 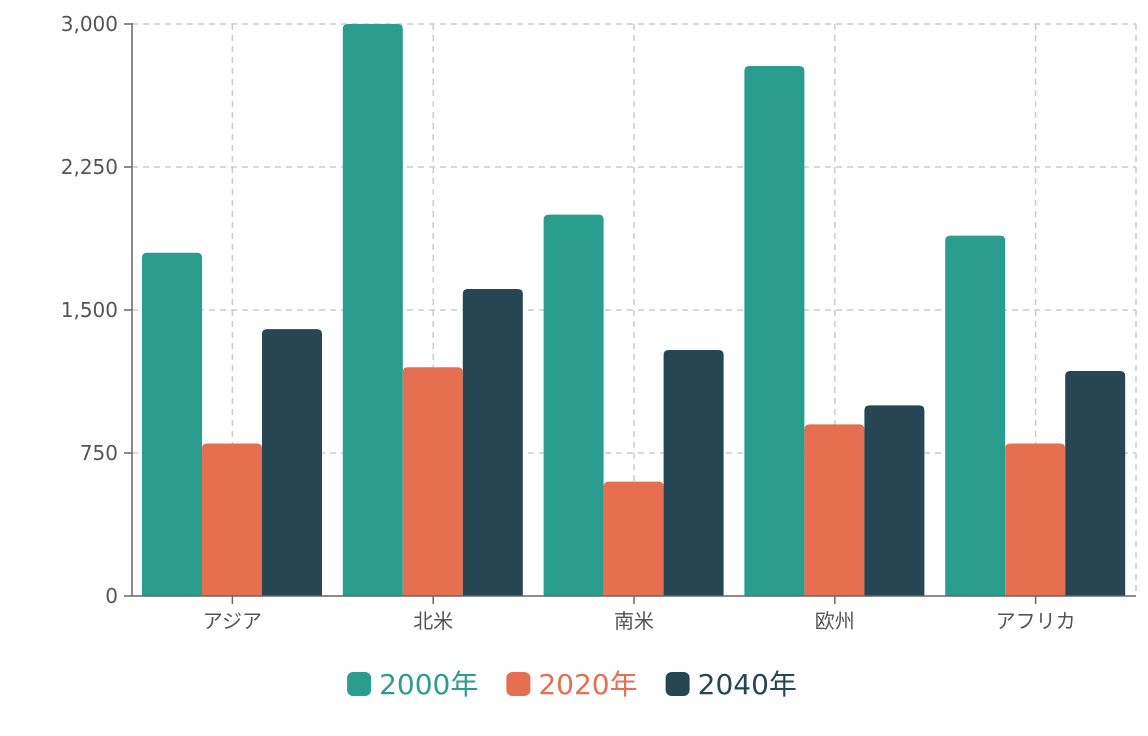 I want to click on legend-item-2: 2020年, so click(x=572, y=684).